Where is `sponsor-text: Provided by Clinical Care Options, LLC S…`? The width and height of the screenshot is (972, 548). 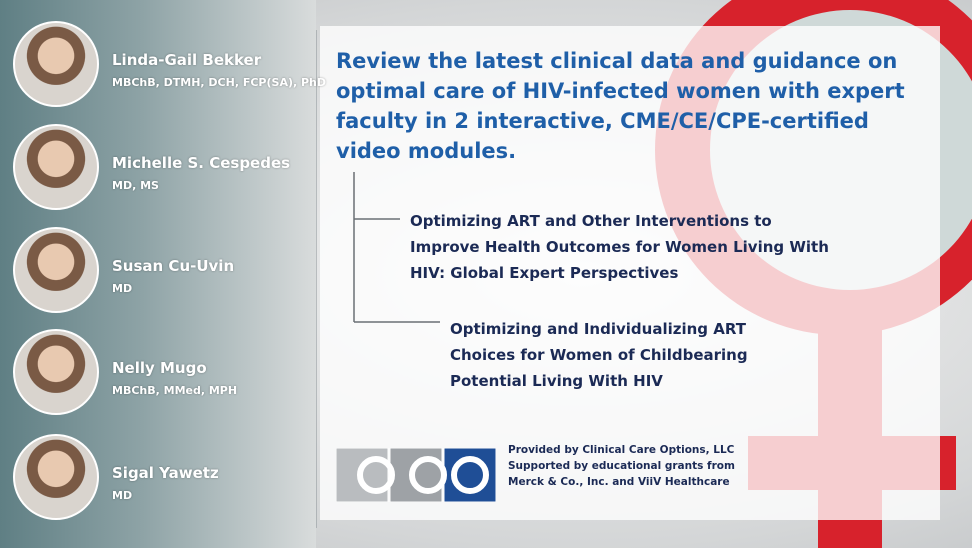
sponsor-text: Provided by Clinical Care Options, LLC S… is located at coordinates (621, 466).